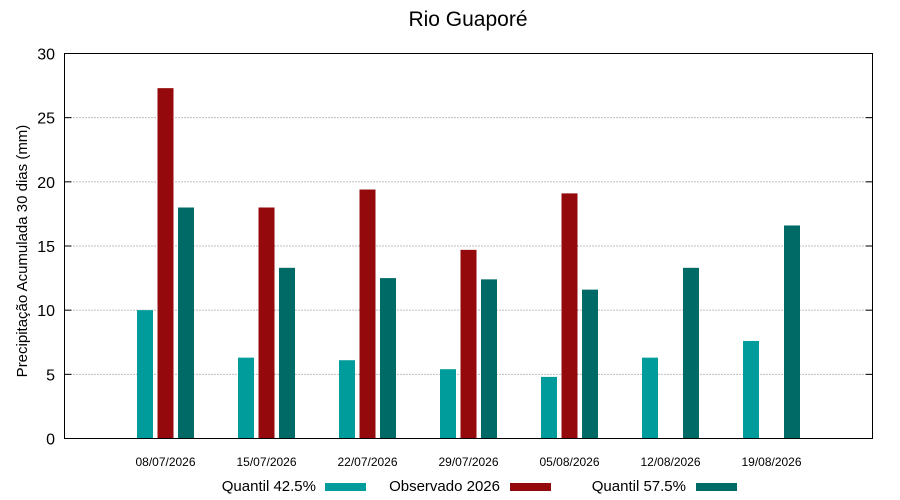  What do you see at coordinates (269, 486) in the screenshot?
I see `legend-label: Quantil 42.5%` at bounding box center [269, 486].